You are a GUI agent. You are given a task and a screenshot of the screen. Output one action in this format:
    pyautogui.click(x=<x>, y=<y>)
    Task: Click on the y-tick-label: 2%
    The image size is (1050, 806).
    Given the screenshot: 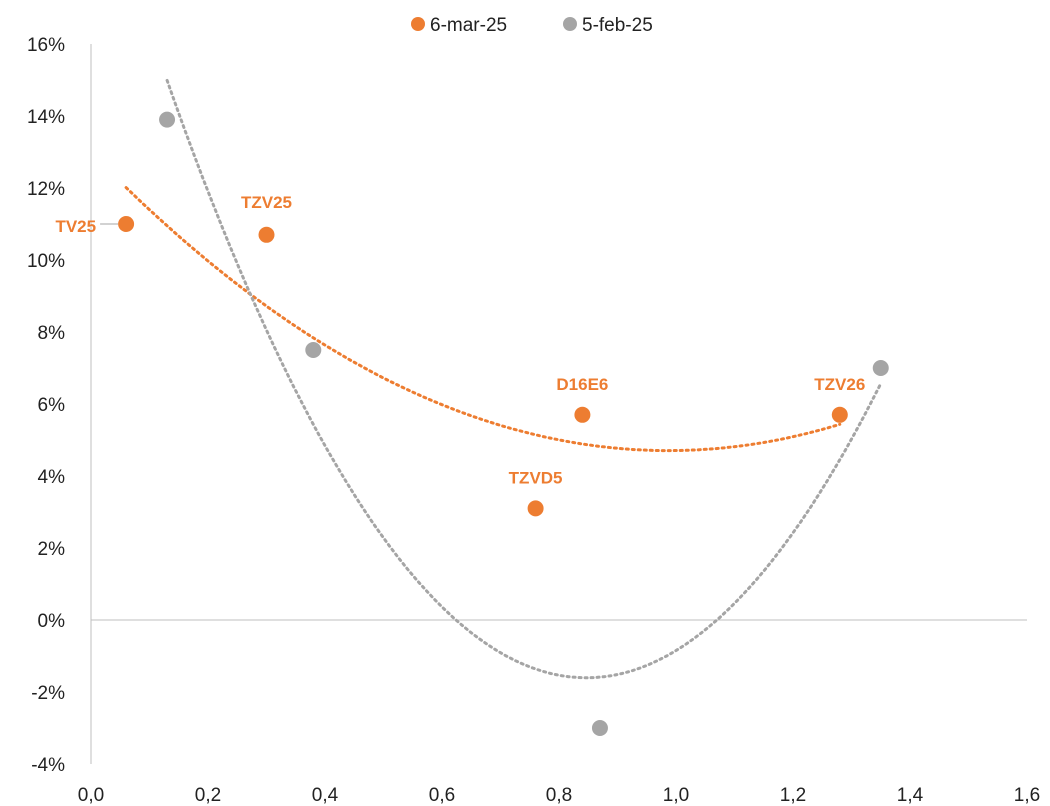 What is the action you would take?
    pyautogui.click(x=52, y=549)
    